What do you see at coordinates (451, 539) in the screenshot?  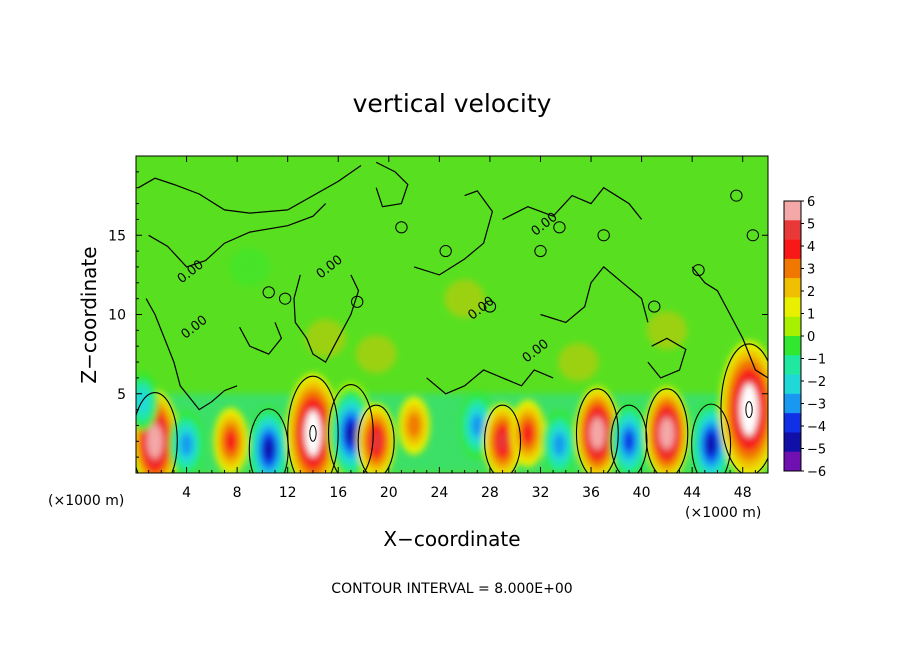 I see `x-axis-label: X−coordinate` at bounding box center [451, 539].